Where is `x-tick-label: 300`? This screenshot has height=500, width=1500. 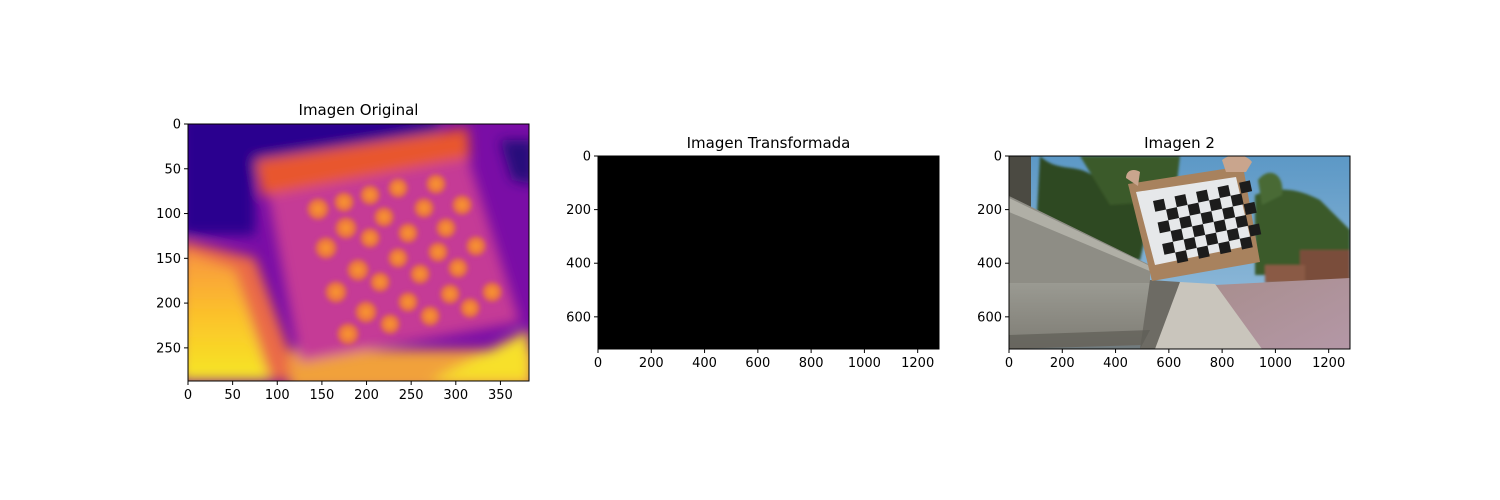
x-tick-label: 300 is located at coordinates (455, 395).